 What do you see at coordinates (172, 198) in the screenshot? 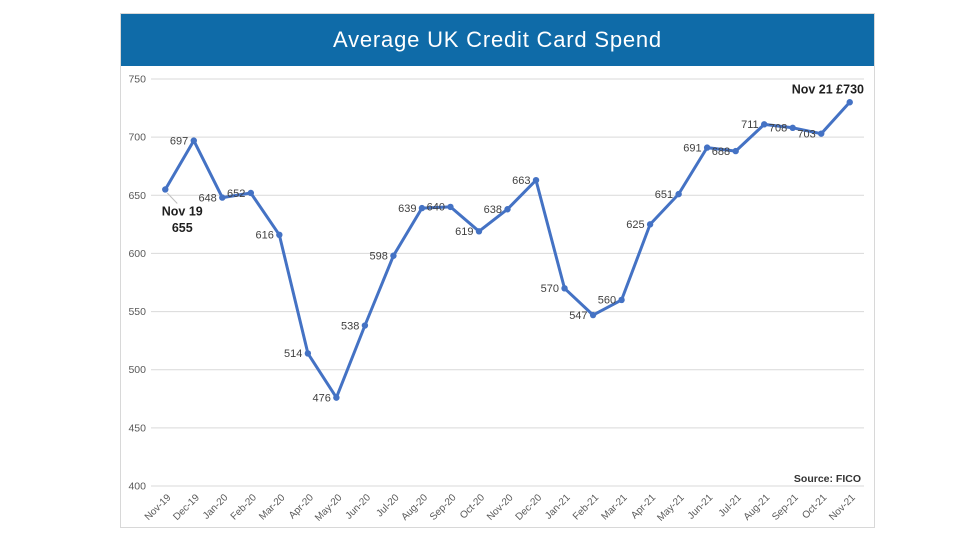
I see `callout-leader-line` at bounding box center [172, 198].